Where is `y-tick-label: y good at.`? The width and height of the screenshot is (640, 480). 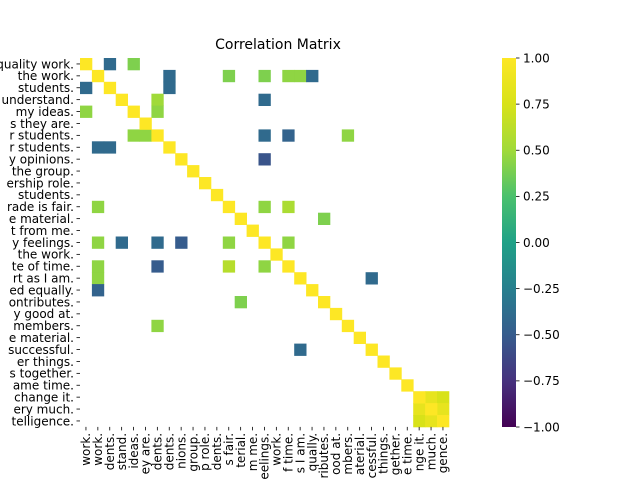 y-tick-label: y good at. is located at coordinates (43, 314).